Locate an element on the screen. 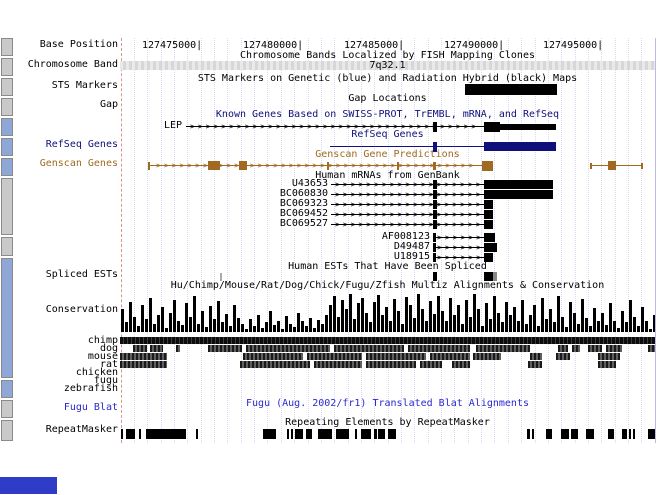  mrna-BC069527-line is located at coordinates (412, 224).